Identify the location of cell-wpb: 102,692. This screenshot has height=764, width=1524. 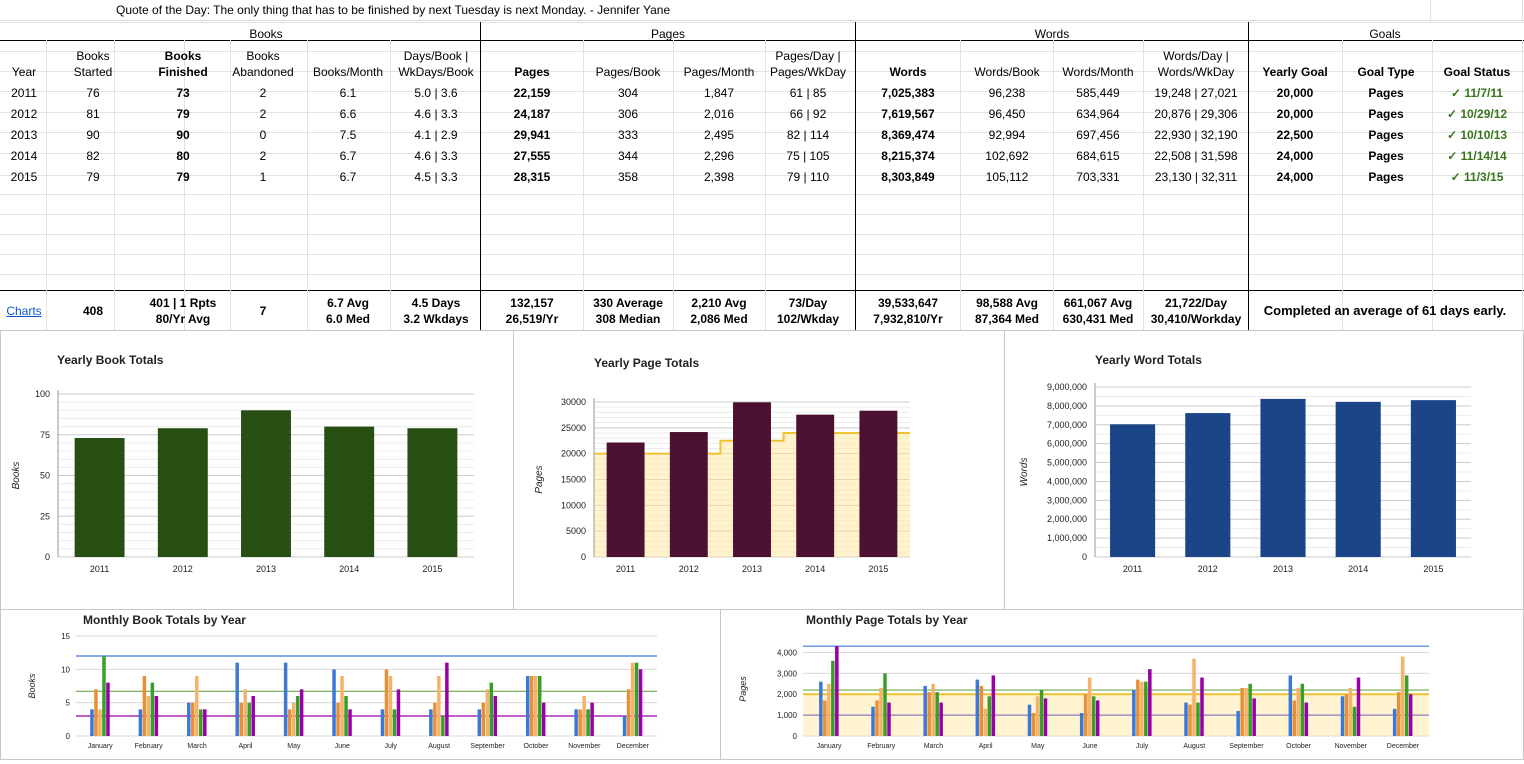
(1007, 156).